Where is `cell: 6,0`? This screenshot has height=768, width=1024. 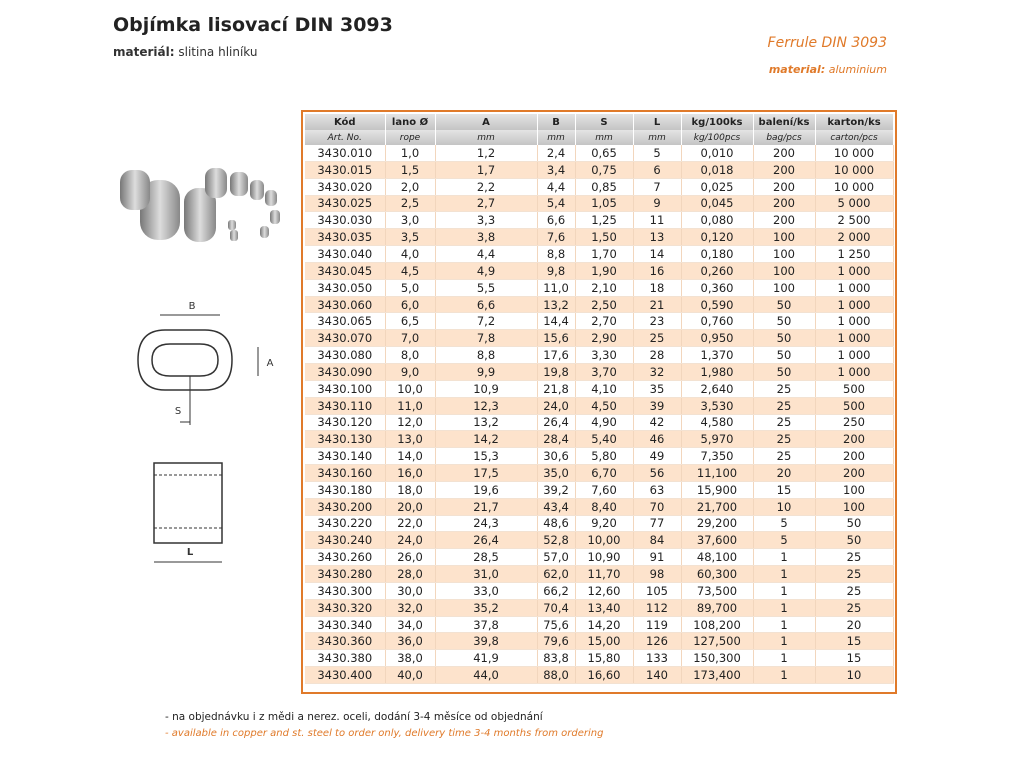
cell: 6,0 is located at coordinates (410, 305).